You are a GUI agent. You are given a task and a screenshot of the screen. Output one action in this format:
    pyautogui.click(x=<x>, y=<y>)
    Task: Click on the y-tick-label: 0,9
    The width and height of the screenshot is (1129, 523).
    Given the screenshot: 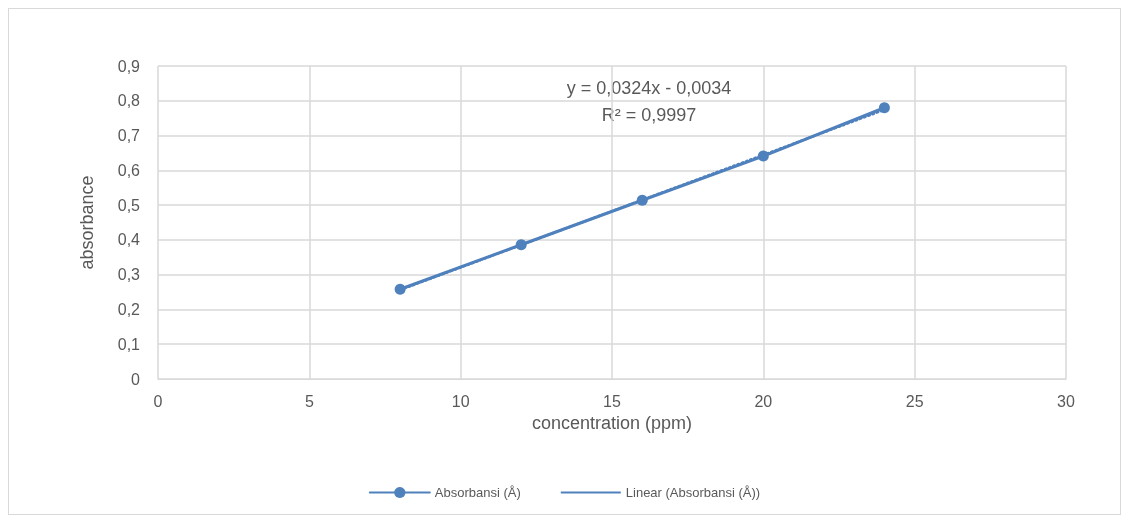 What is the action you would take?
    pyautogui.click(x=129, y=66)
    